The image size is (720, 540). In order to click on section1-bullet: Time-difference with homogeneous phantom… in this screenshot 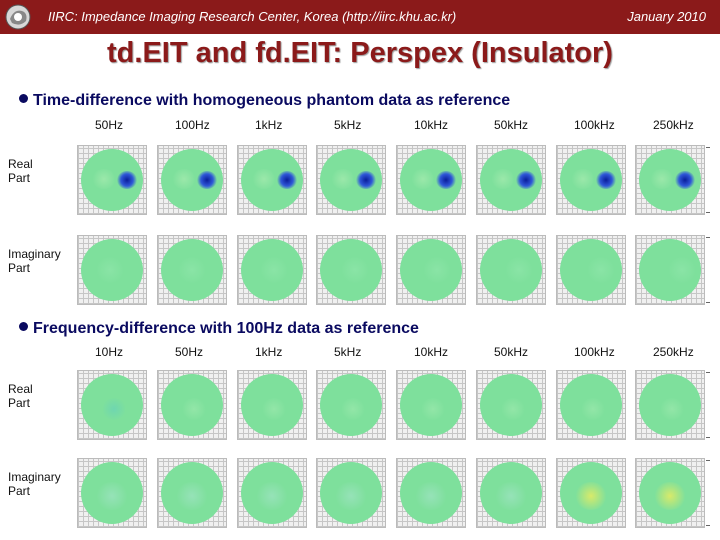, I will do `click(264, 101)`.